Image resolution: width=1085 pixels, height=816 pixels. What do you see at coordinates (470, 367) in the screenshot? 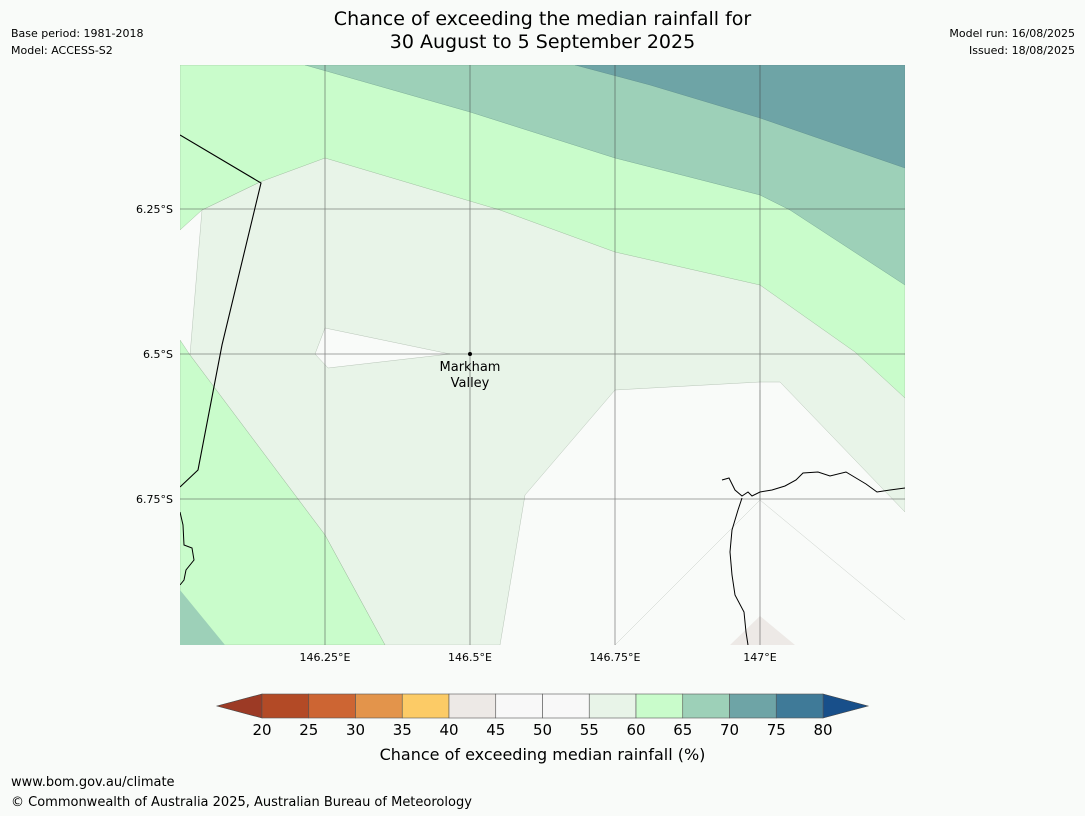
I see `place-label-line-1: Markham` at bounding box center [470, 367].